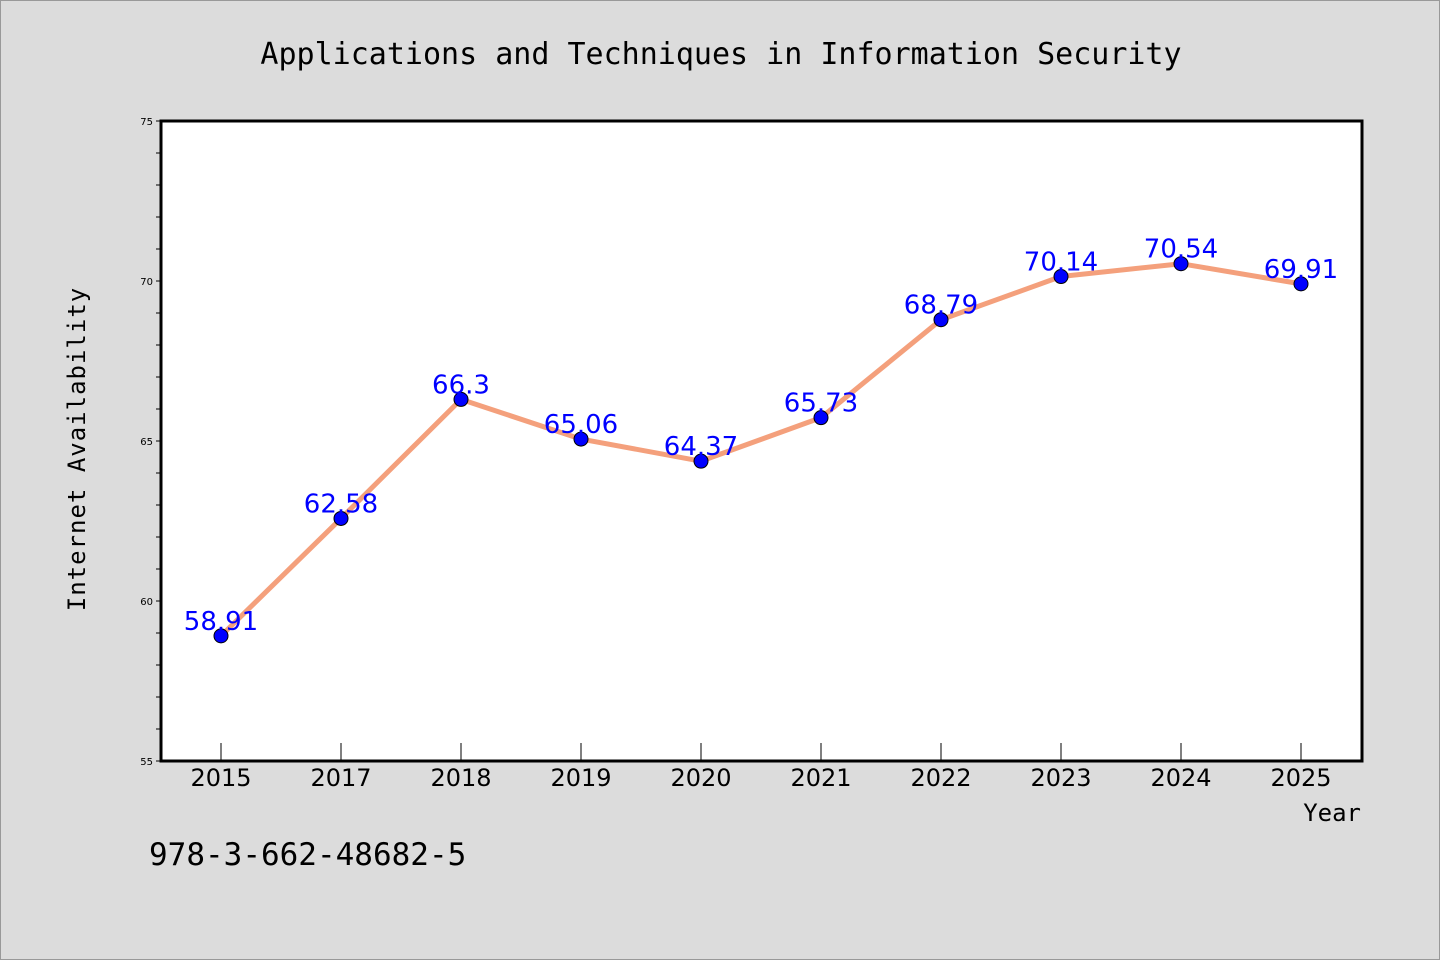 This screenshot has width=1440, height=960. I want to click on y-tick-labels: 55 60 65 70 75, so click(146, 442).